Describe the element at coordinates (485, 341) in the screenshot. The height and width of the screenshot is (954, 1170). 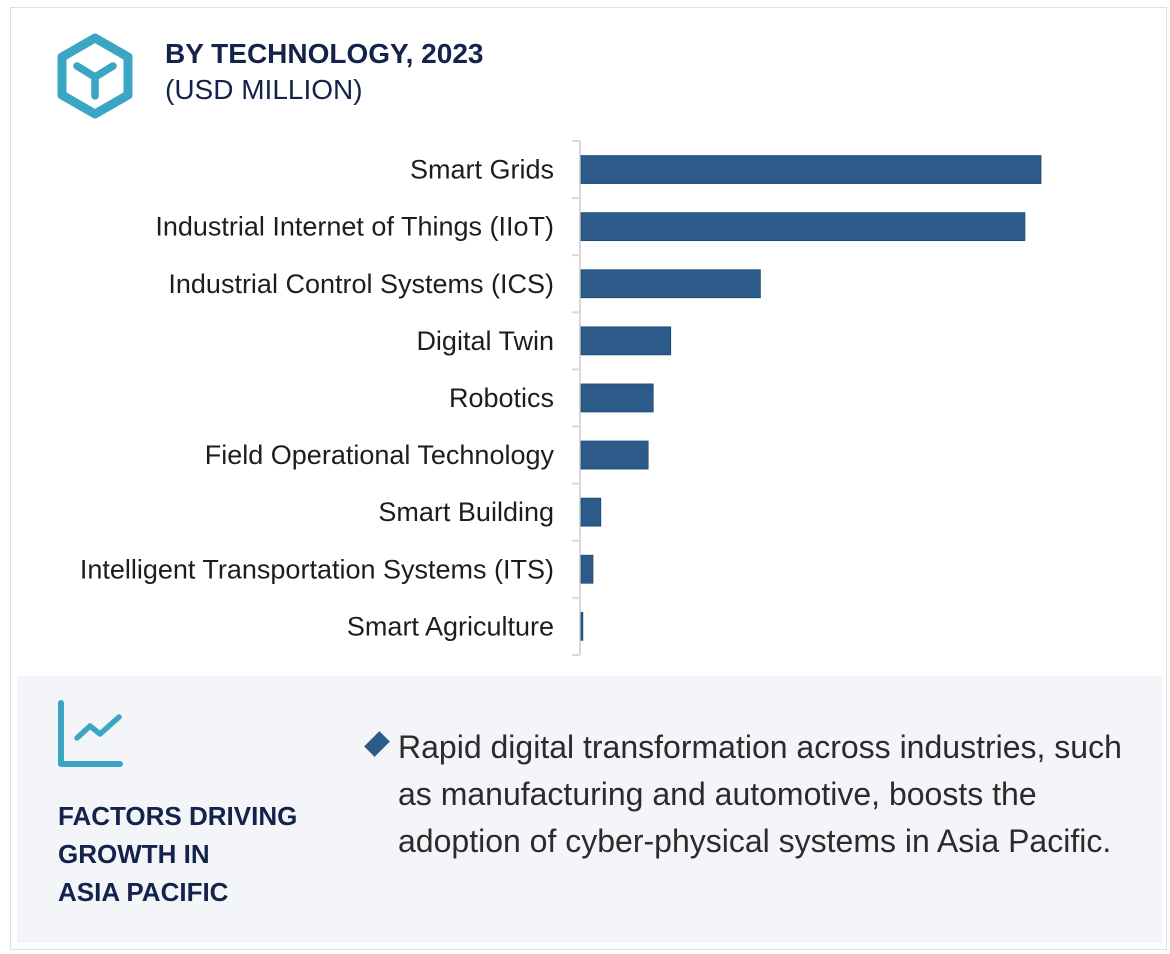
I see `category-label: Digital Twin` at that location.